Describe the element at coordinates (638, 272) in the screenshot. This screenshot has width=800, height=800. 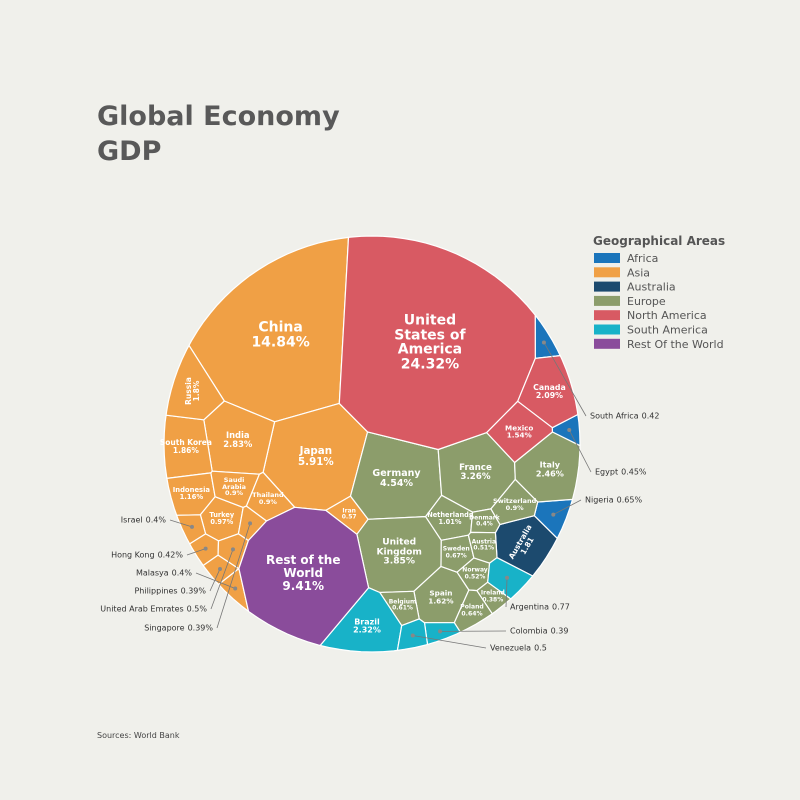
I see `legend-label: Asia` at that location.